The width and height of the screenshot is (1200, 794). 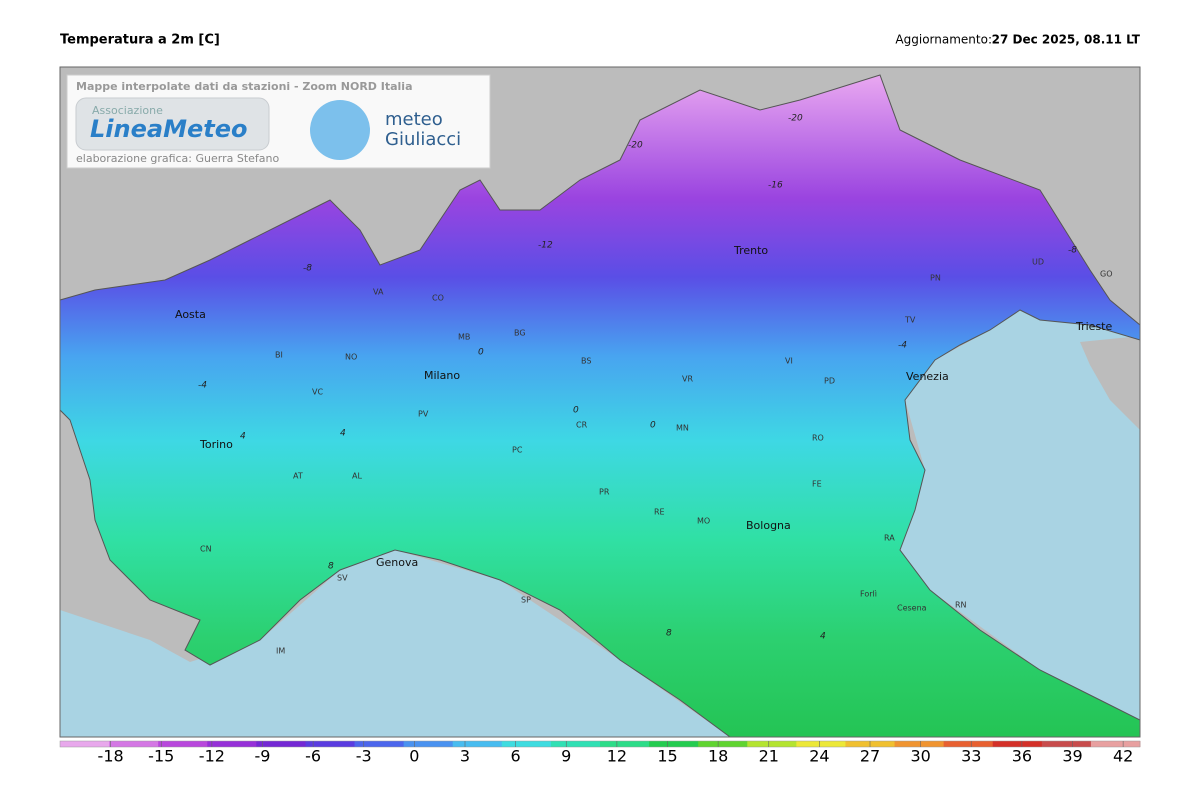 I want to click on province: RN, so click(x=961, y=605).